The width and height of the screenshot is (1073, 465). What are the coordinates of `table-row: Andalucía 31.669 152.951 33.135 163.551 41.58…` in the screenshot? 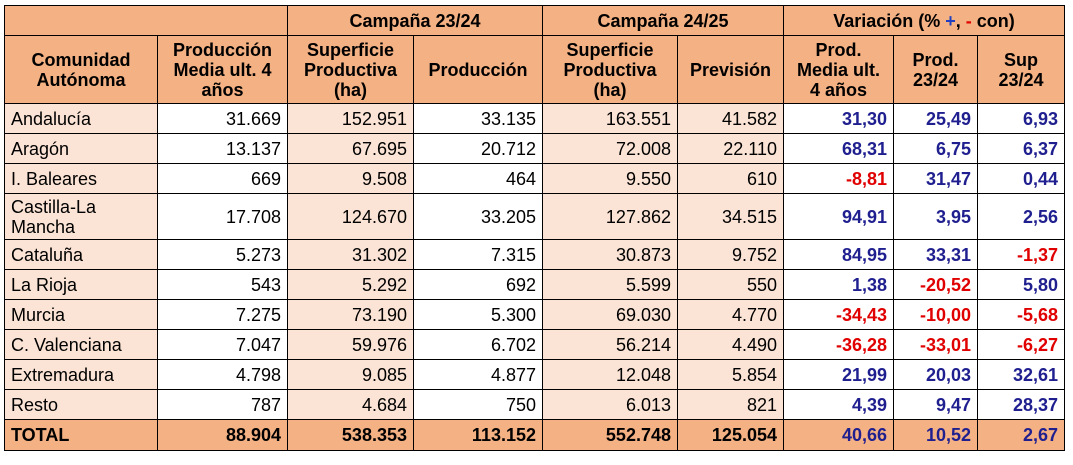 It's located at (534, 118).